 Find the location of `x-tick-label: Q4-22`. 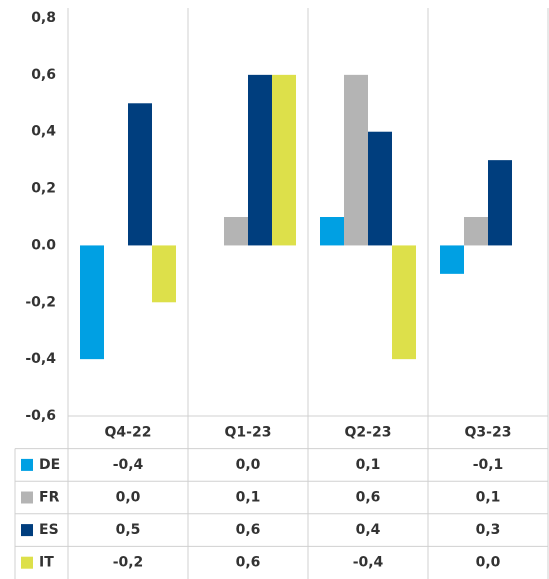

x-tick-label: Q4-22 is located at coordinates (128, 432).